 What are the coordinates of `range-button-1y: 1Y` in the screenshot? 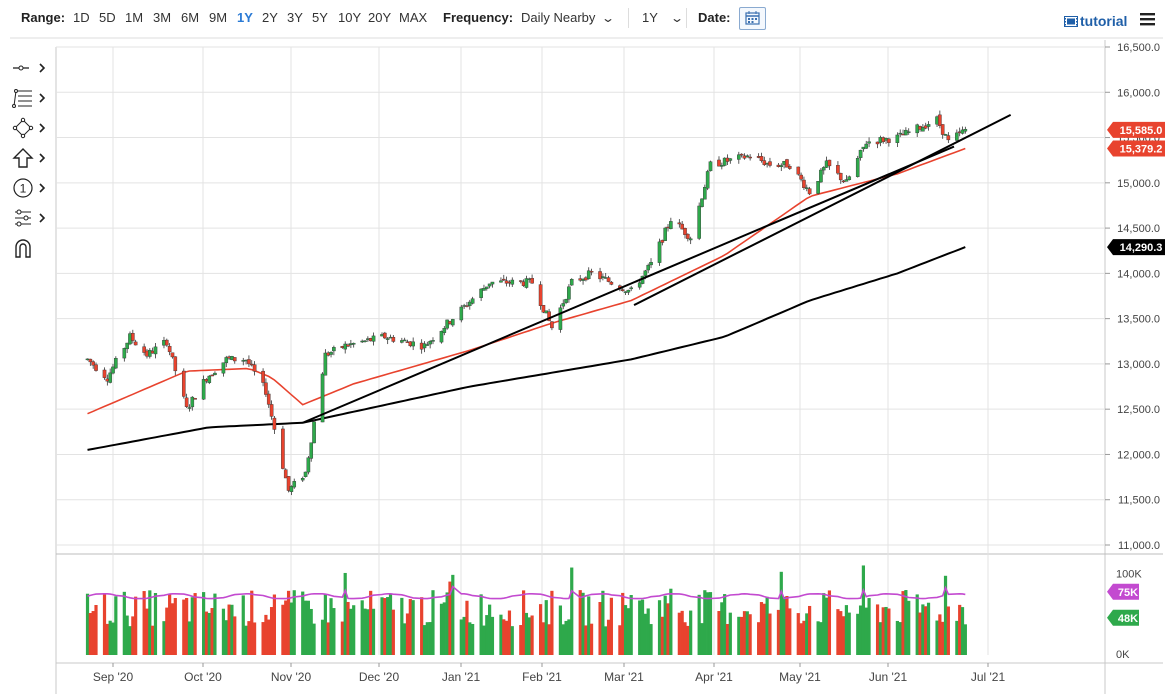 It's located at (245, 17).